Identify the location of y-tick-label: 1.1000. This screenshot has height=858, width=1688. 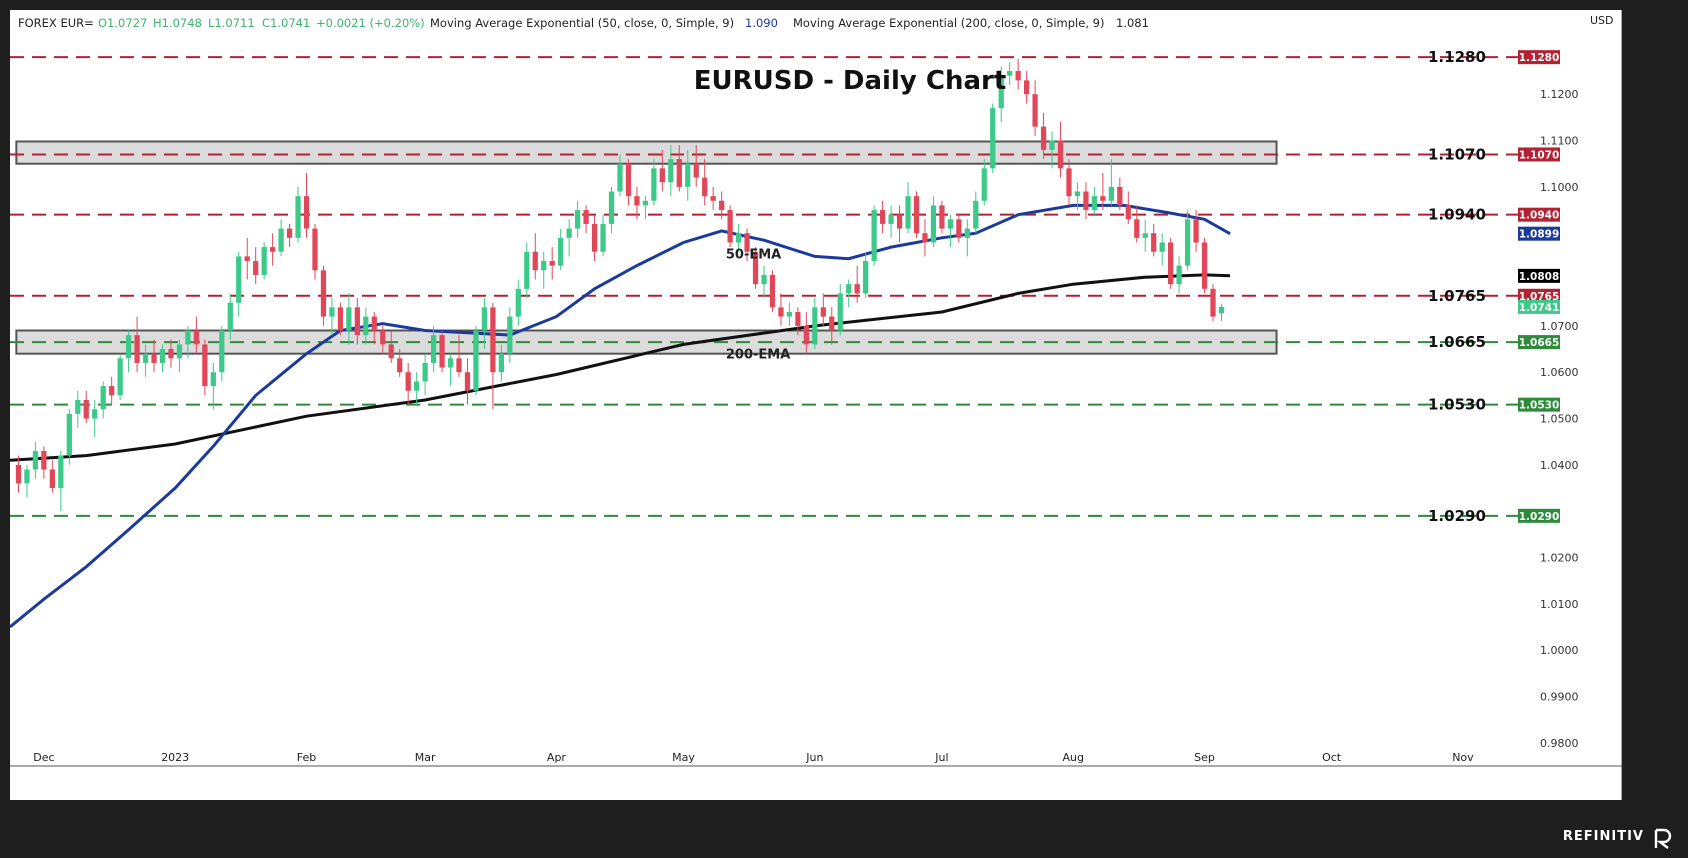
(1559, 187).